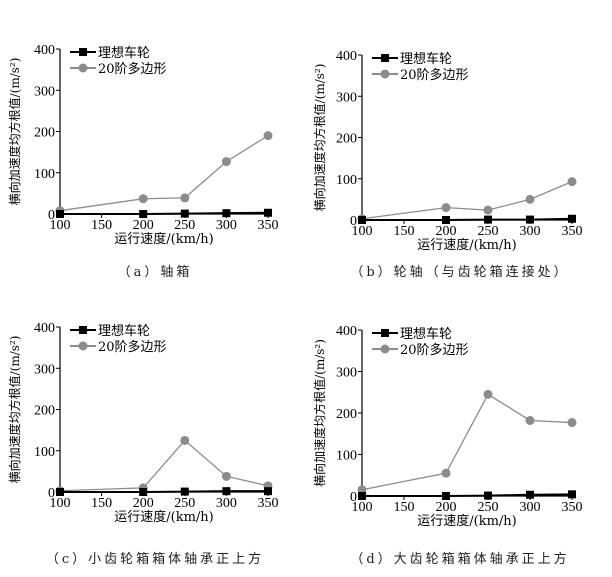 This screenshot has width=612, height=577. I want to click on legend-label-a: 理想车轮, so click(124, 53).